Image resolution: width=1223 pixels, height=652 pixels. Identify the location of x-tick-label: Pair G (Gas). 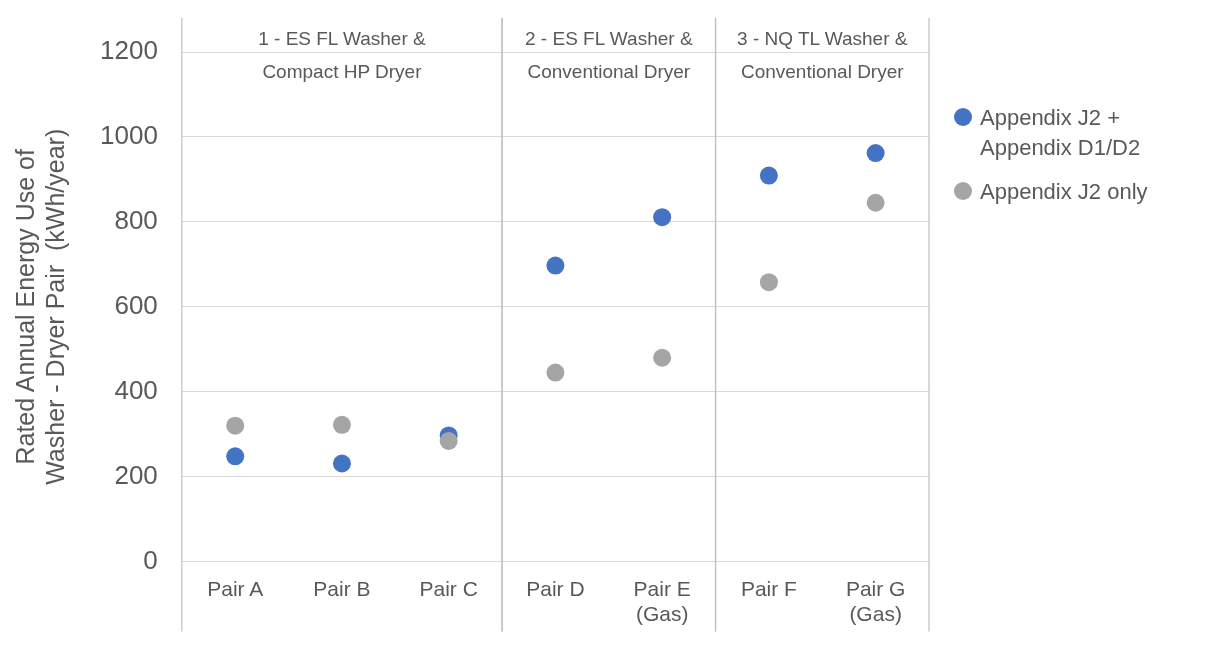
(875, 601).